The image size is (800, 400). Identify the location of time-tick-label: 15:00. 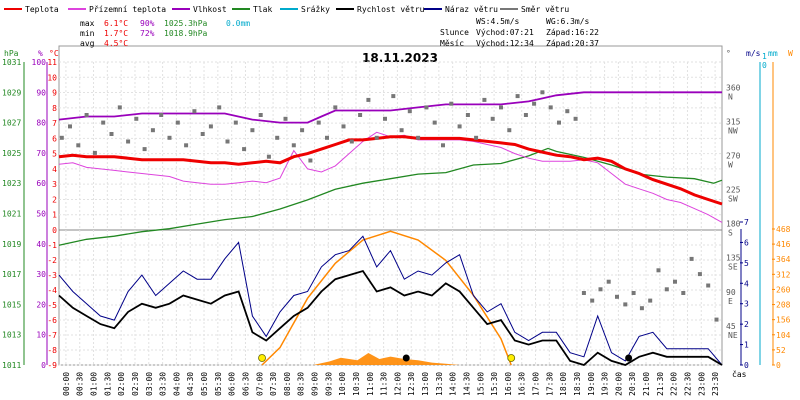
(480, 384).